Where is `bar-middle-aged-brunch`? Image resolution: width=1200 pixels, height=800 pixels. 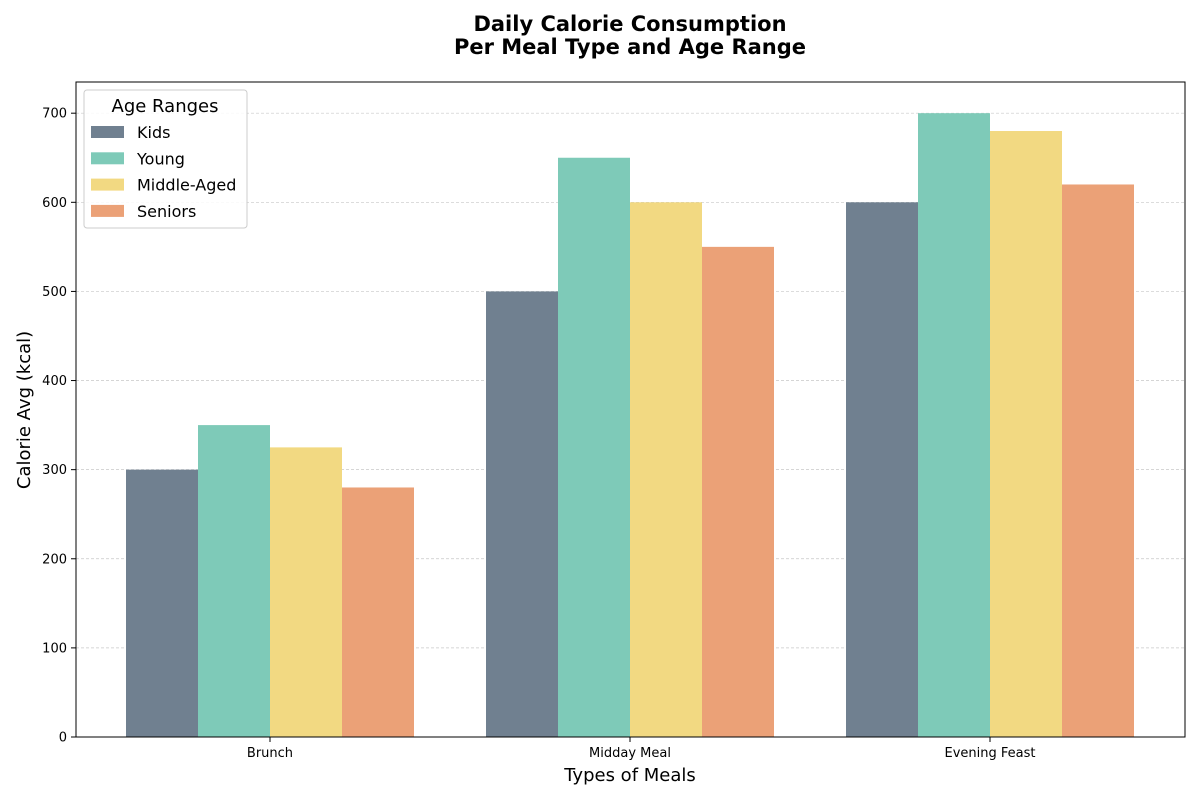 bar-middle-aged-brunch is located at coordinates (306, 592).